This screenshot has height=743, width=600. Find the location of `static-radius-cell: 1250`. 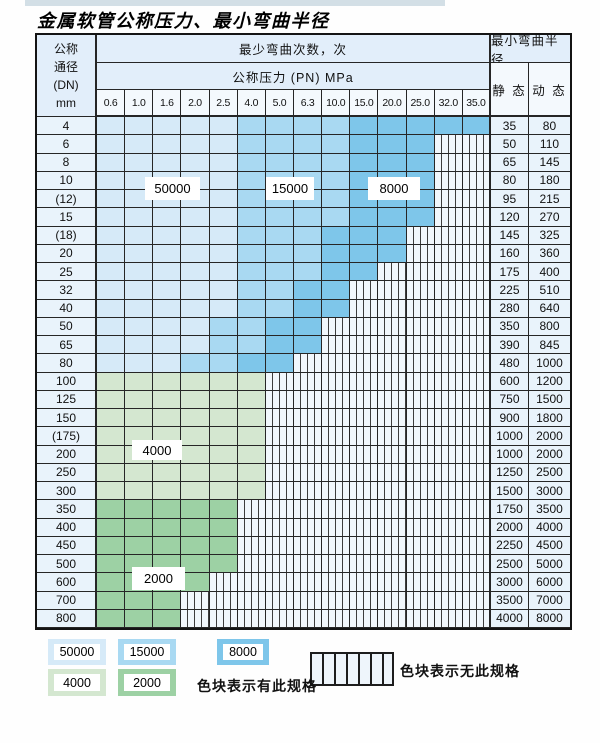

static-radius-cell: 1250 is located at coordinates (509, 472).